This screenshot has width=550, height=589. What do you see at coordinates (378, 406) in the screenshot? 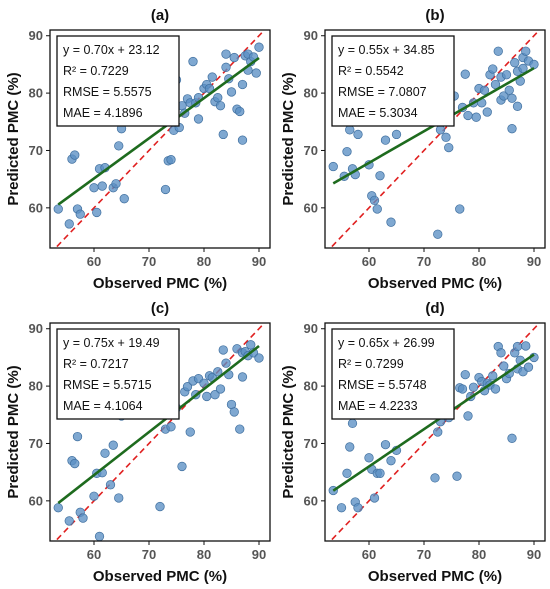
I see `stat-line: MAE = 4.2233` at bounding box center [378, 406].